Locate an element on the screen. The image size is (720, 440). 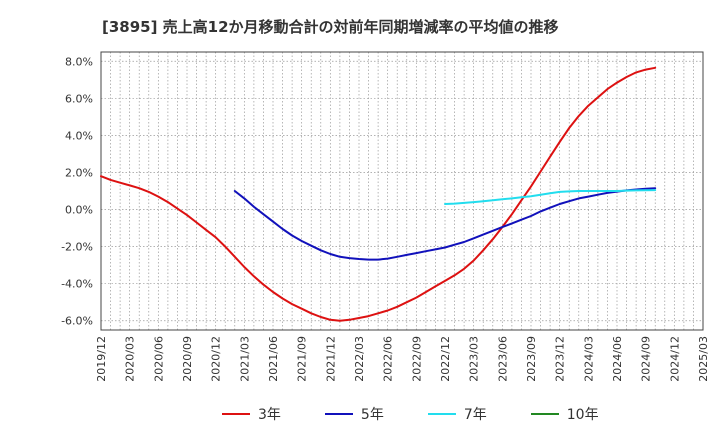
x-tick-label: 2020/12 is located at coordinates (216, 359).